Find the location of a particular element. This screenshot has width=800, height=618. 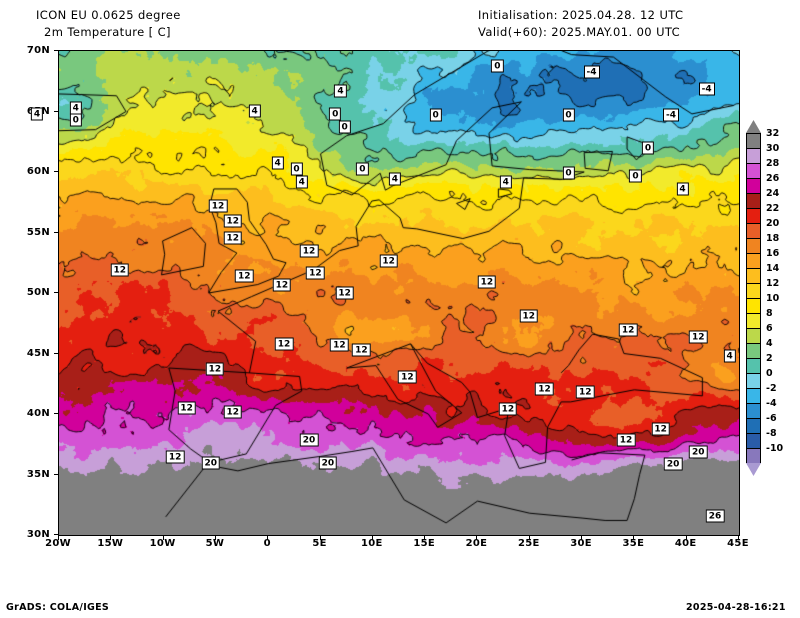

lat-label: 40N is located at coordinates (38, 413).